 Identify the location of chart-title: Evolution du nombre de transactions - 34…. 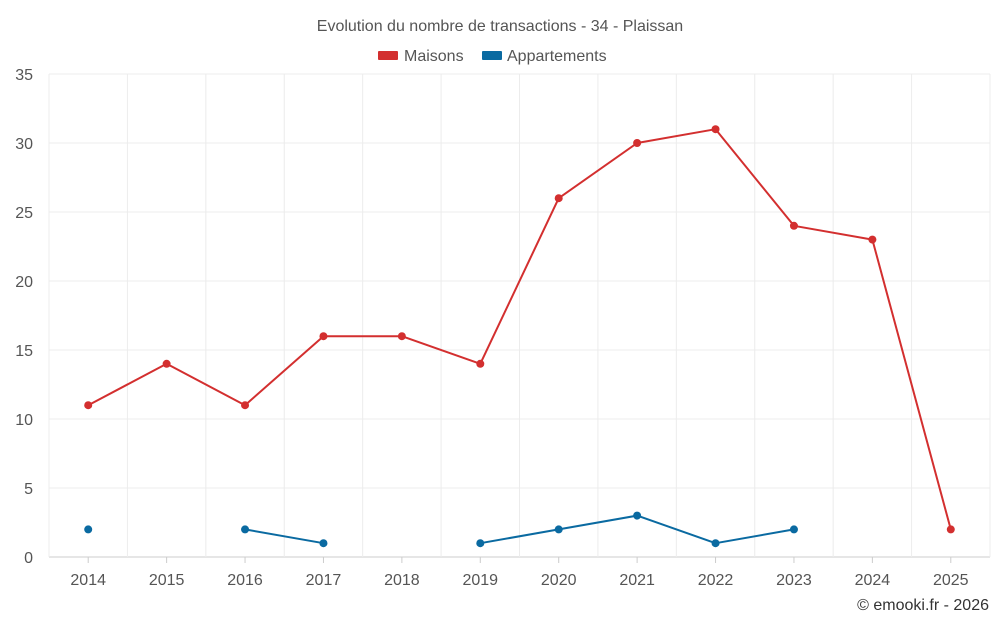
(500, 26).